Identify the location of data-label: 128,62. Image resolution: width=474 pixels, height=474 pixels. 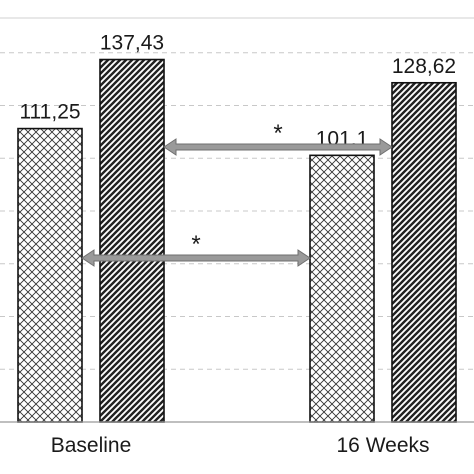
(424, 66).